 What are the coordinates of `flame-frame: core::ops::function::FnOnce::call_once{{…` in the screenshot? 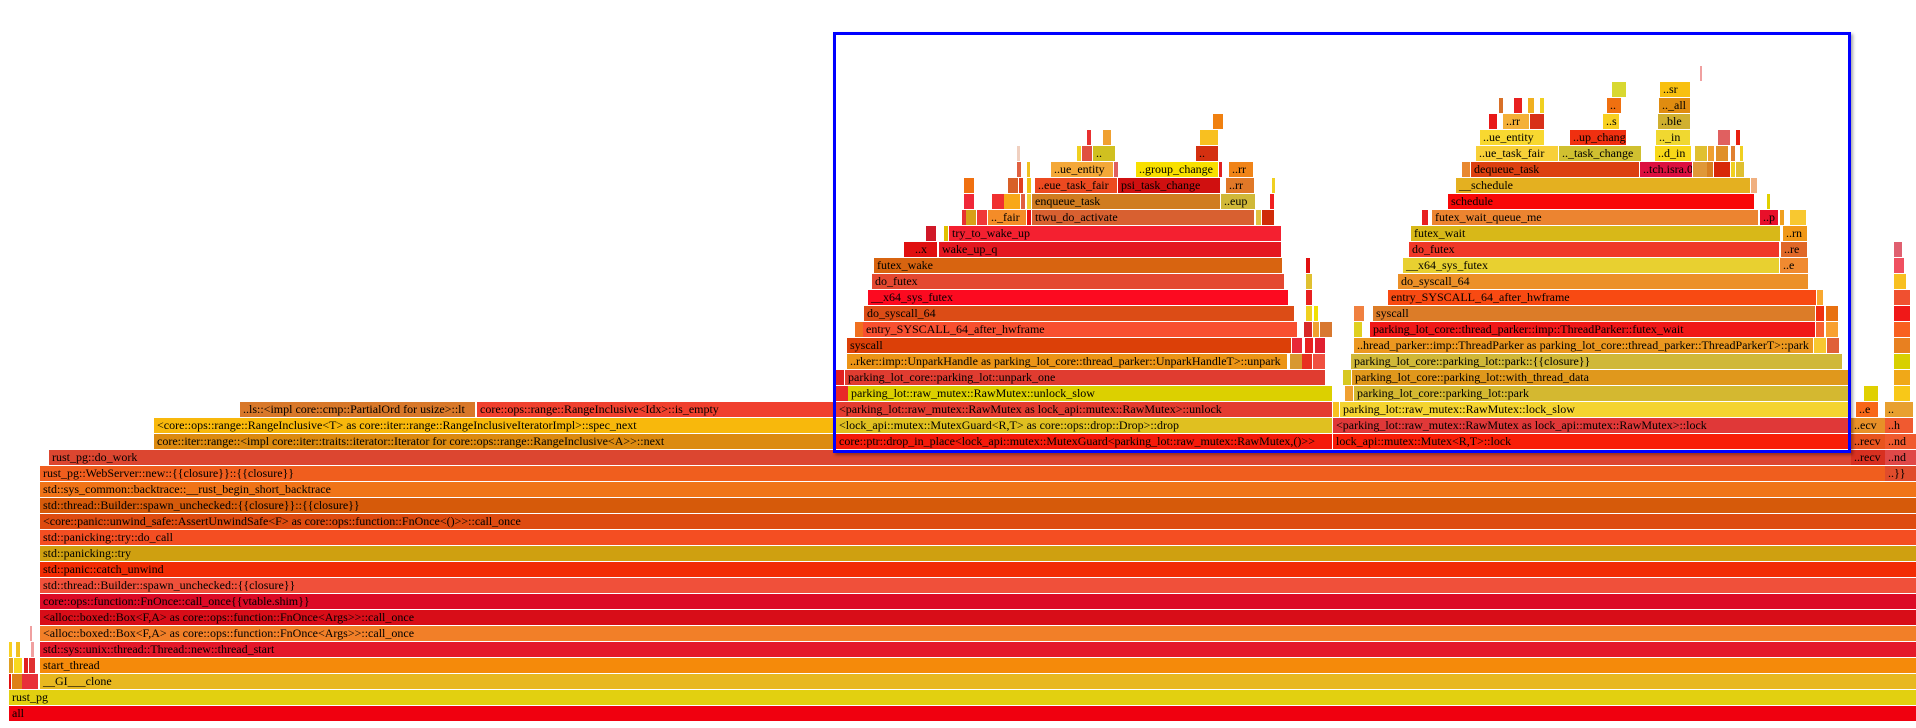 It's located at (978, 601).